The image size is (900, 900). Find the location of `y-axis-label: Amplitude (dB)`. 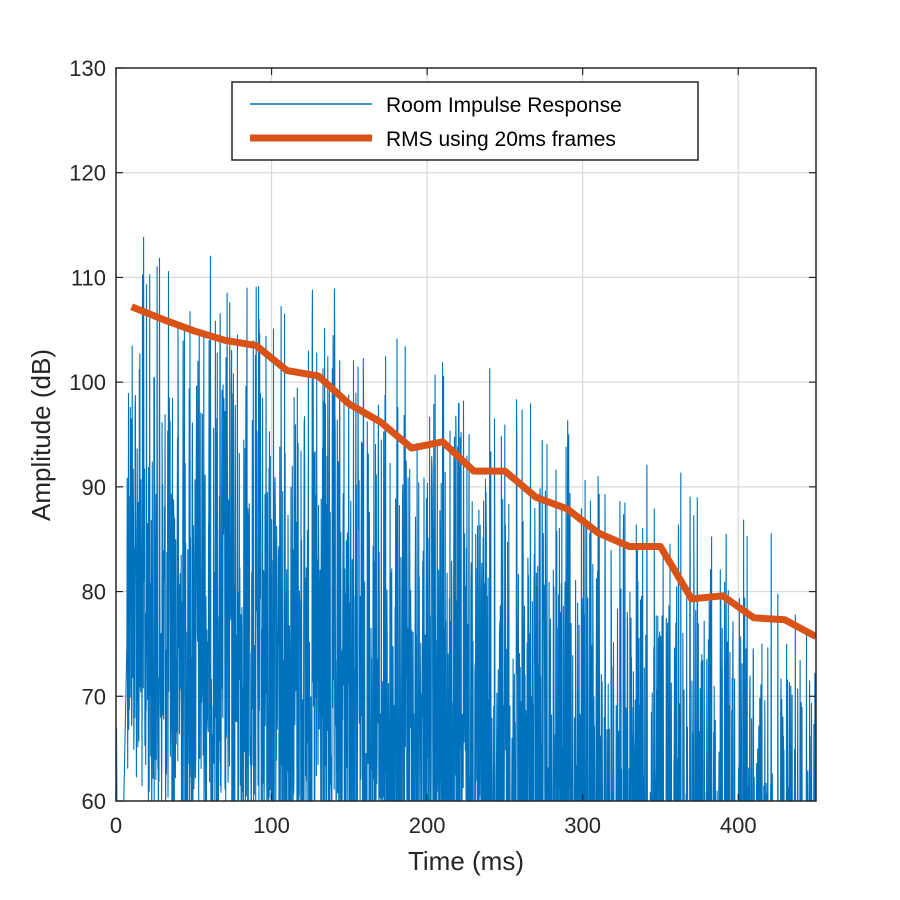

y-axis-label: Amplitude (dB) is located at coordinates (41, 435).